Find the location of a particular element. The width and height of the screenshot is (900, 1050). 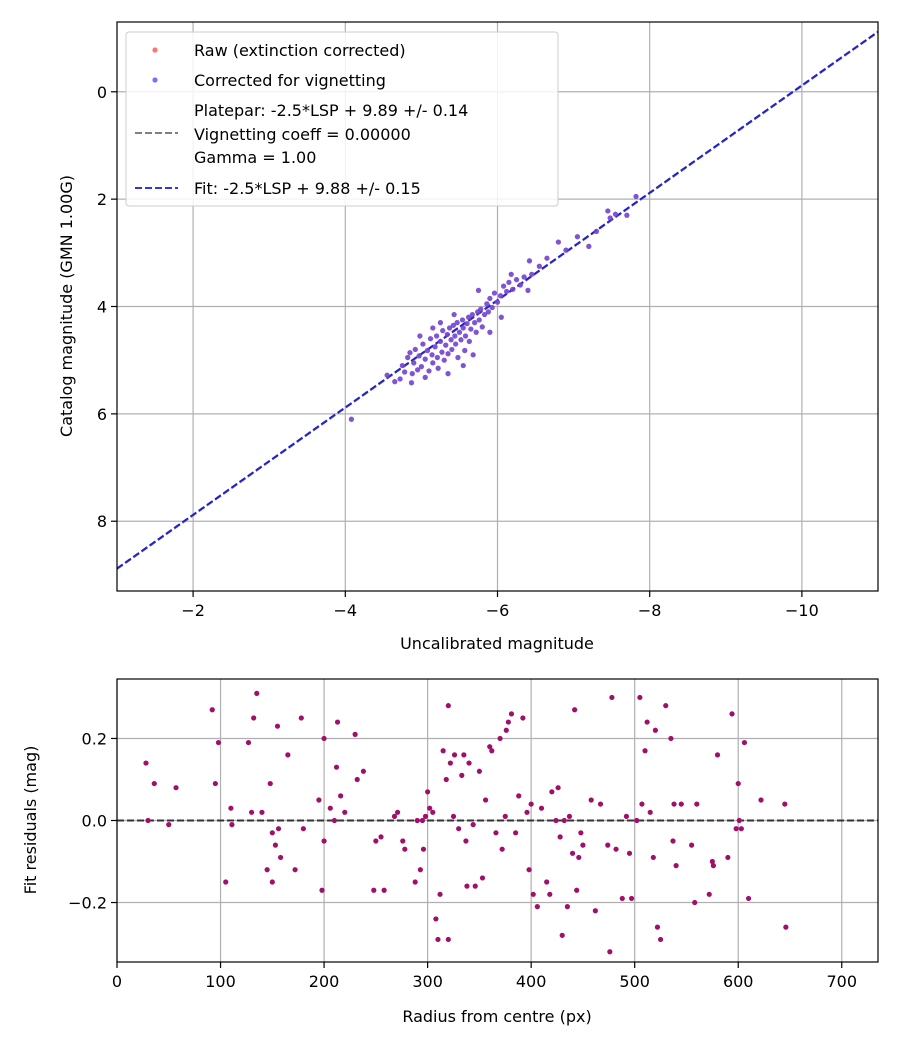

top-y-tick-label: 8 is located at coordinates (102, 521).